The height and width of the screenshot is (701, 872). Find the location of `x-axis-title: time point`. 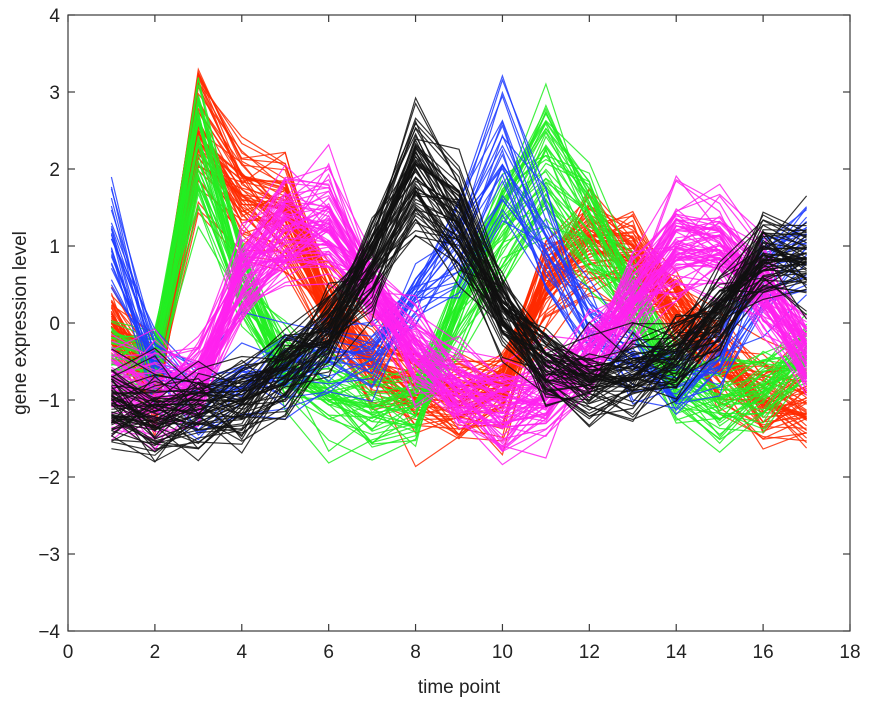

x-axis-title: time point is located at coordinates (459, 687).